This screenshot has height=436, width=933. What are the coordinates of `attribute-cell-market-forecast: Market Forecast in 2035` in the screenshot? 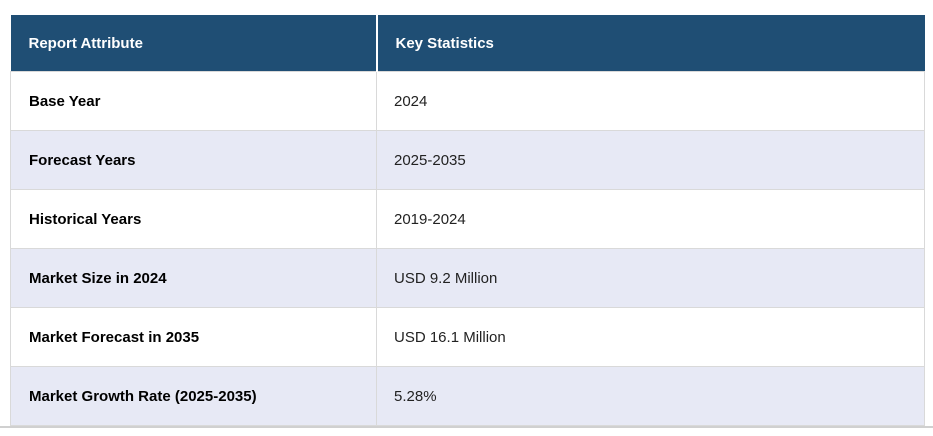 It's located at (193, 337).